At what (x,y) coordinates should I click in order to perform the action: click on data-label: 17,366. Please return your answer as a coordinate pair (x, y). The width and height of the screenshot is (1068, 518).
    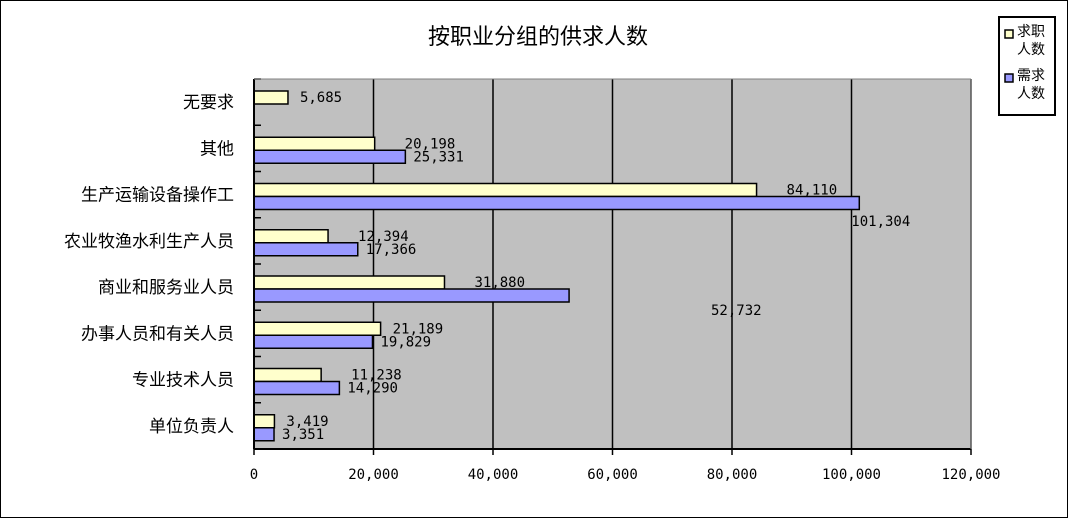
    Looking at the image, I should click on (391, 250).